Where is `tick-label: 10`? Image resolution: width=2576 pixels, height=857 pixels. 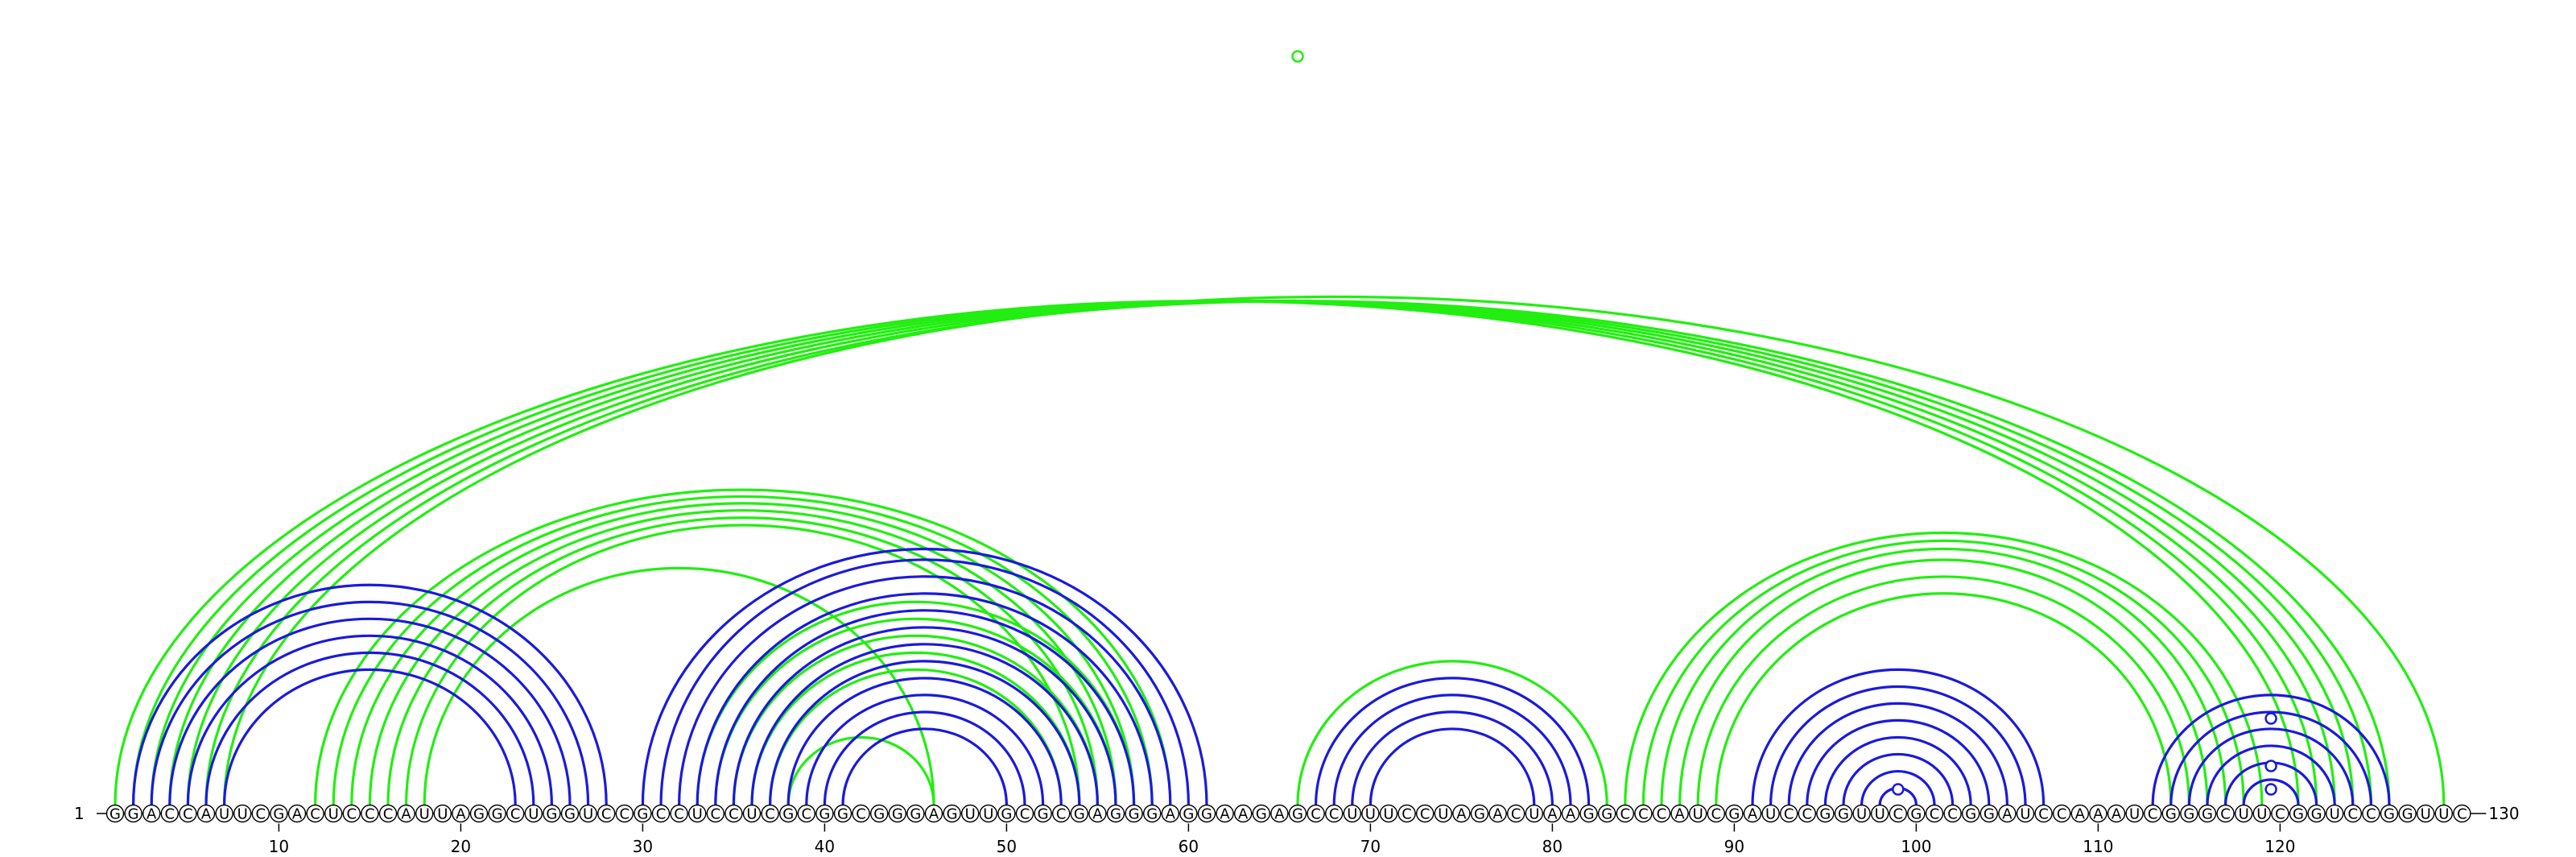 tick-label: 10 is located at coordinates (279, 846).